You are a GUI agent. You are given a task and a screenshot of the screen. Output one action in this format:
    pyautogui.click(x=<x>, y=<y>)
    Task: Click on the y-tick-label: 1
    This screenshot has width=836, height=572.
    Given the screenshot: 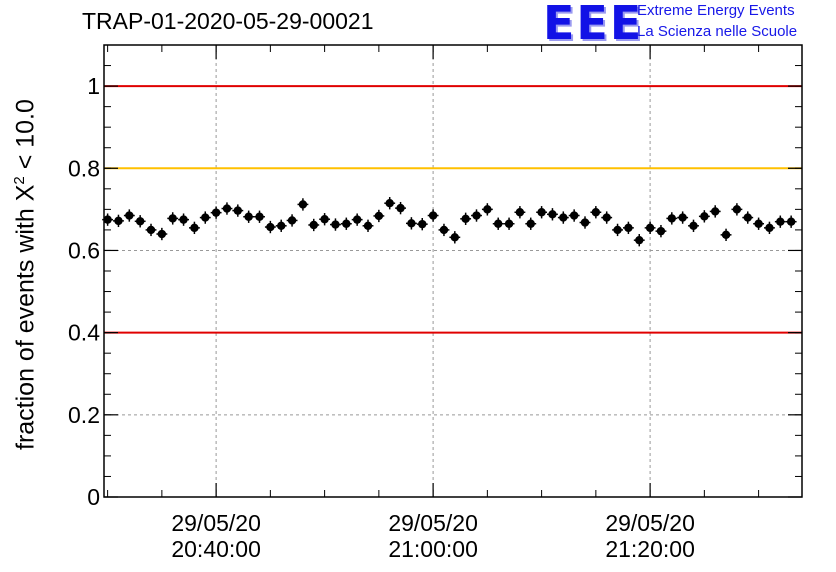 What is the action you would take?
    pyautogui.click(x=93, y=86)
    